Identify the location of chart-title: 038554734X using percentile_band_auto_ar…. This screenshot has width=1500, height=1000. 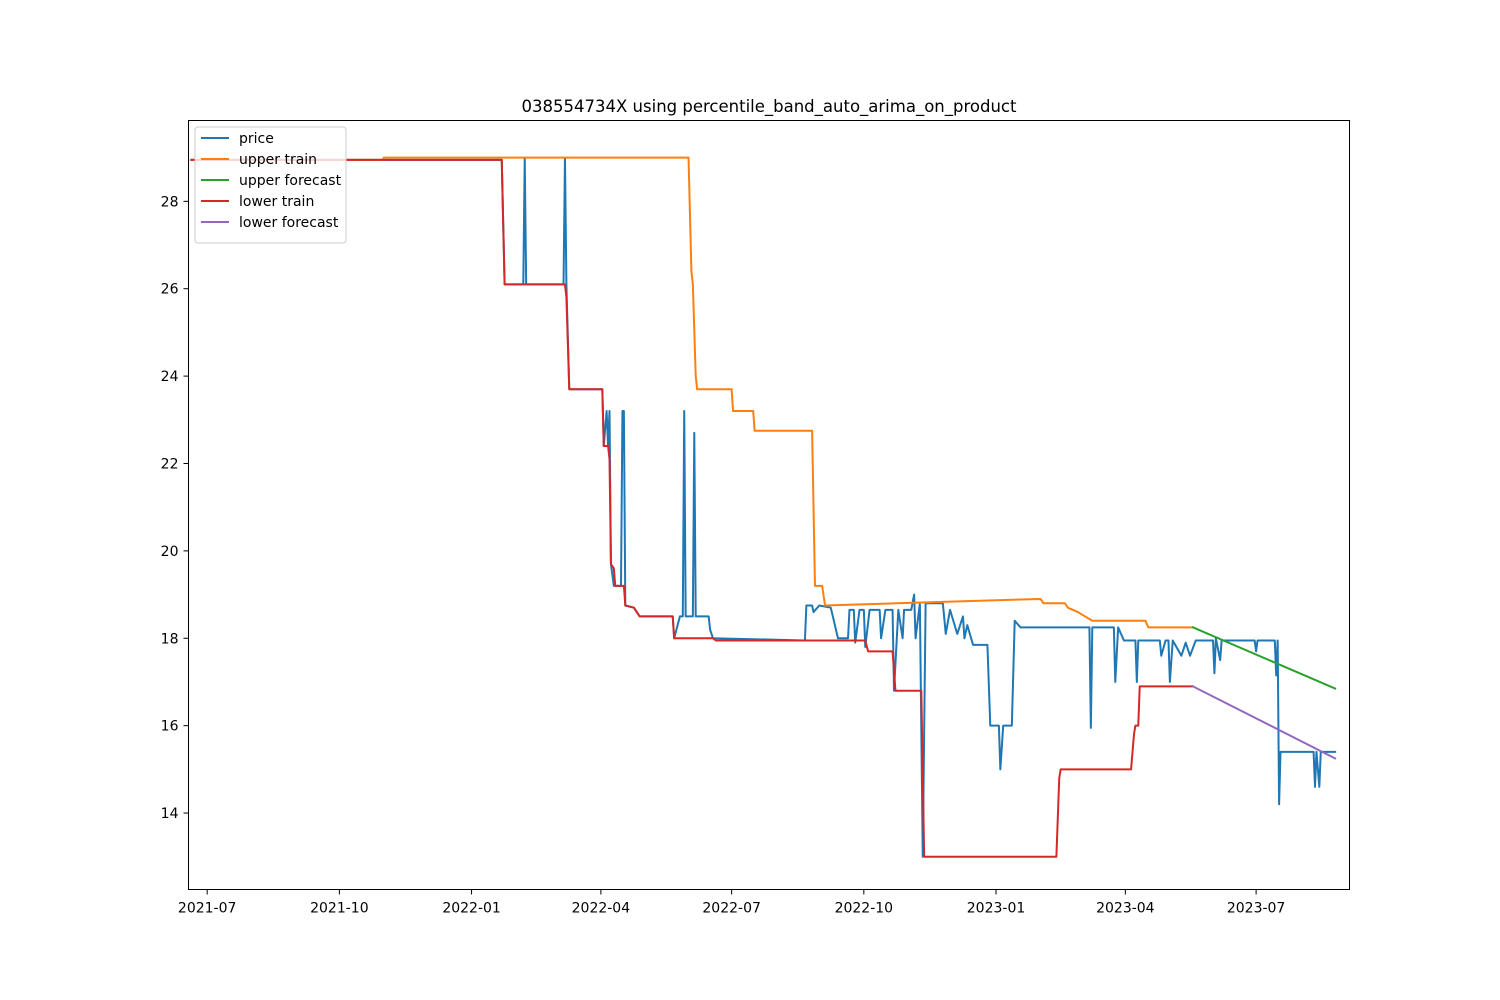
(769, 107).